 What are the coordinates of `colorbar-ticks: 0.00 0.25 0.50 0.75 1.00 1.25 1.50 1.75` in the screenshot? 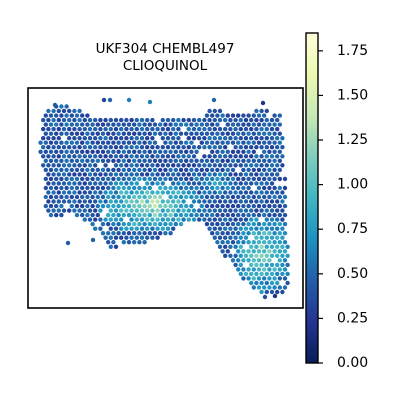 It's located at (343, 207).